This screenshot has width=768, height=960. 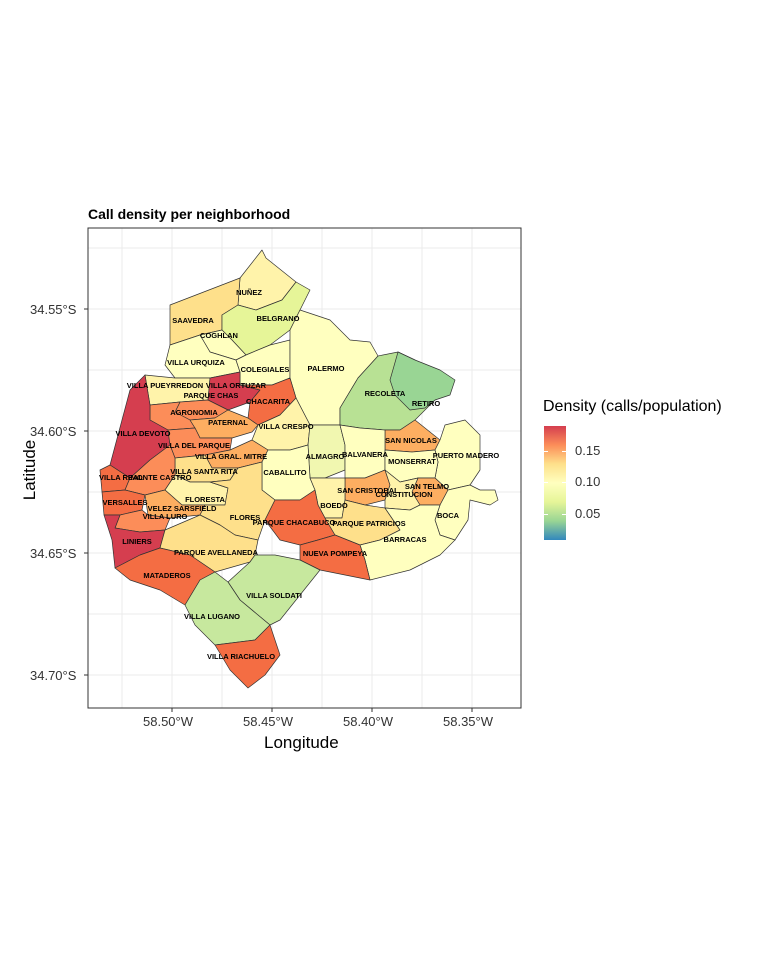 I want to click on legend-label: 0.10, so click(x=588, y=481).